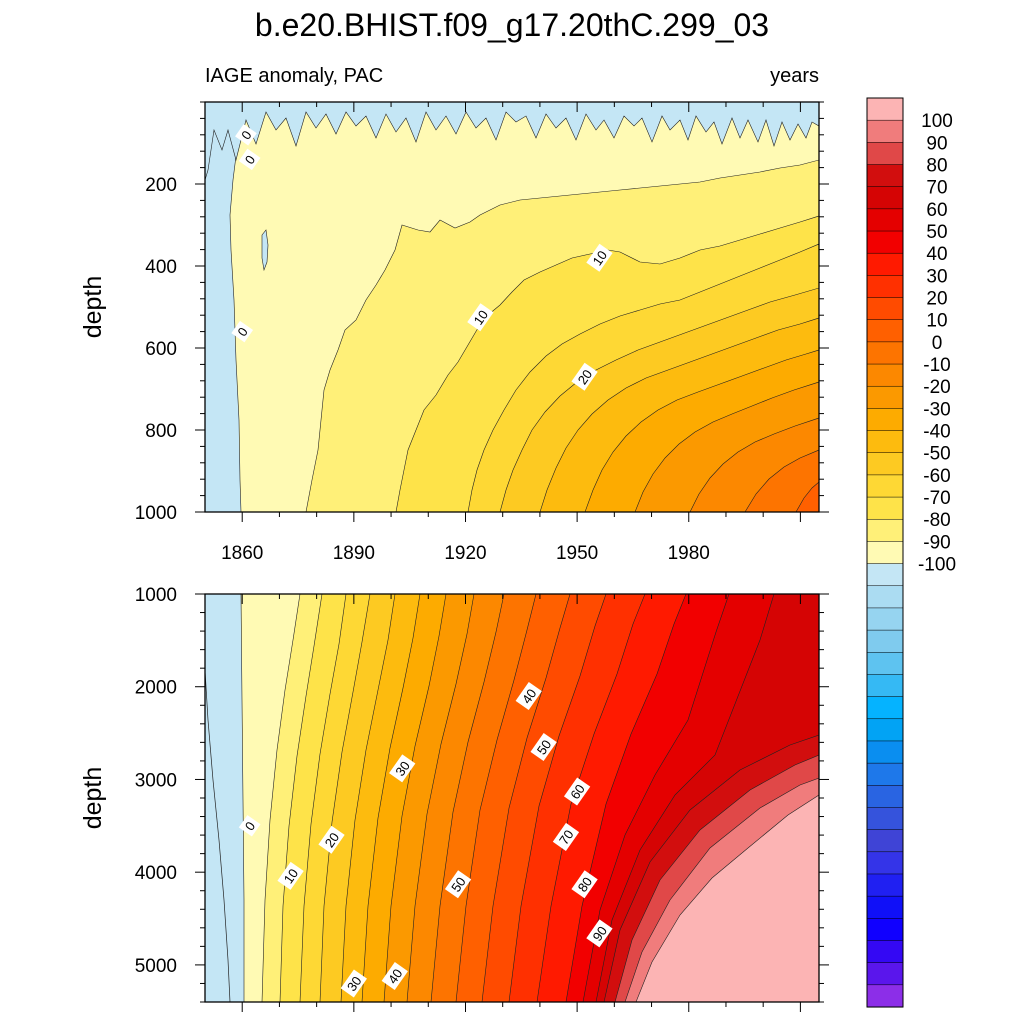  What do you see at coordinates (936, 276) in the screenshot?
I see `colorbar-label: 30` at bounding box center [936, 276].